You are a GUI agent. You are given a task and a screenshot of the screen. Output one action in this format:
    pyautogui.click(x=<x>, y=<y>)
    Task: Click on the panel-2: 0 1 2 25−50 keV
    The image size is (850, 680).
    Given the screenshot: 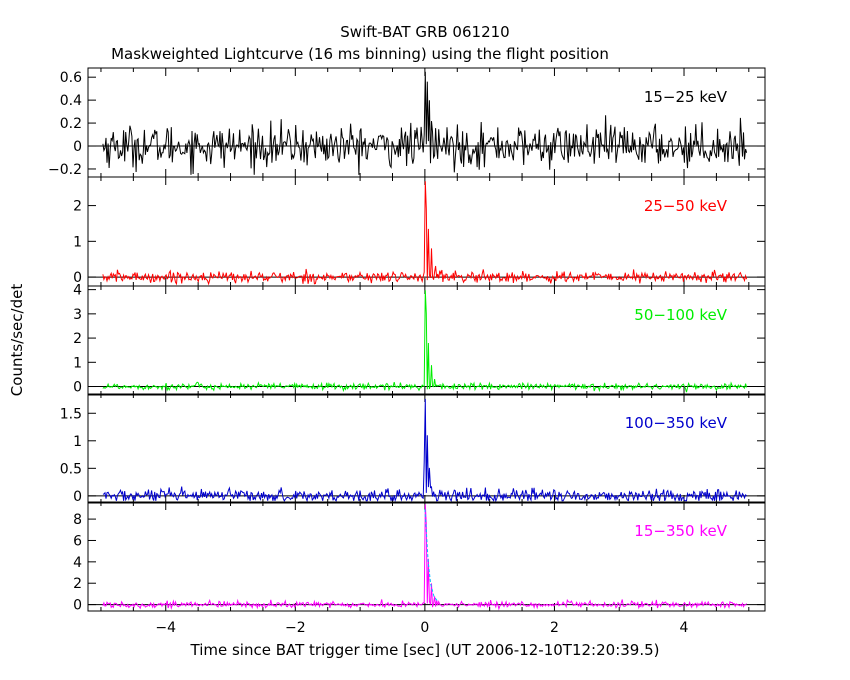 What is the action you would take?
    pyautogui.click(x=419, y=231)
    